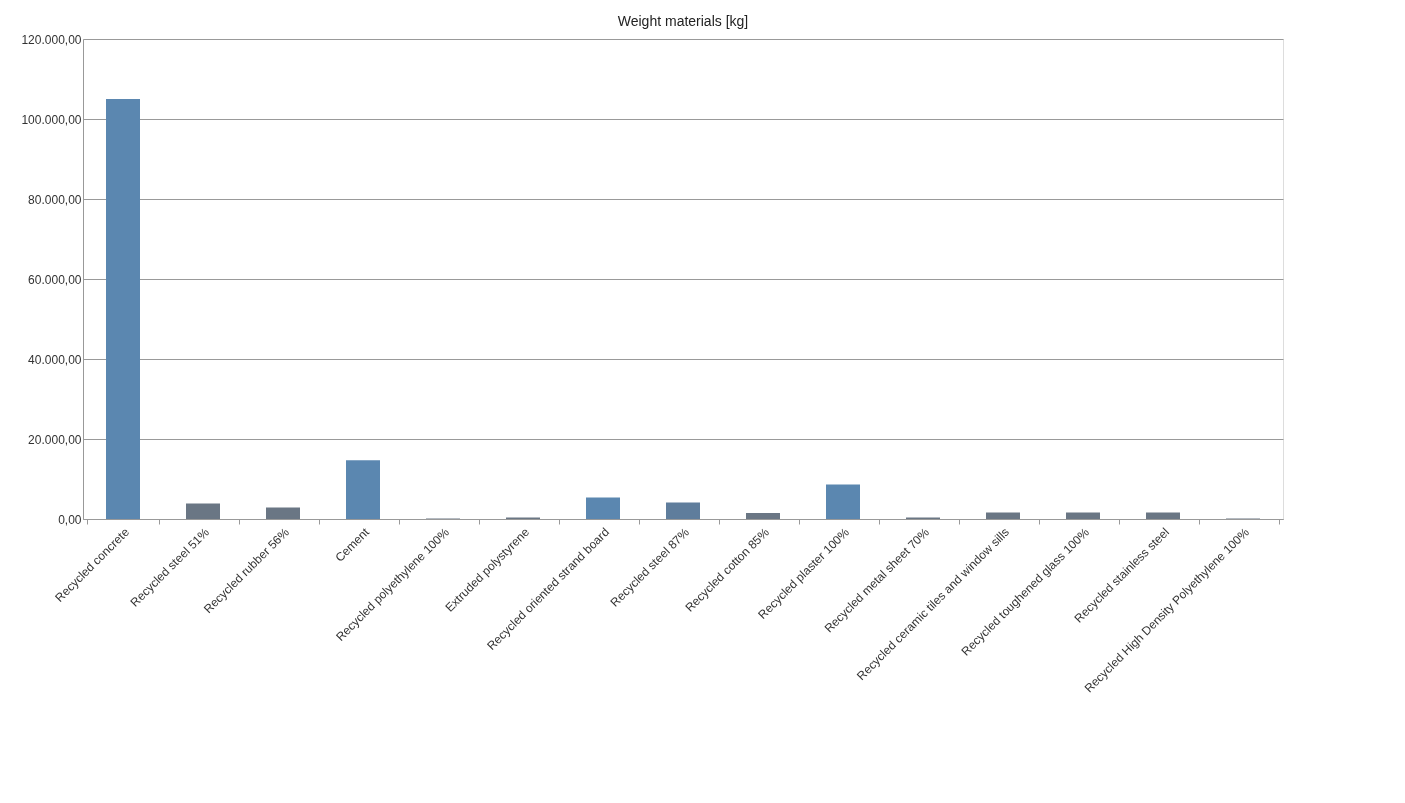 The image size is (1405, 803). Describe the element at coordinates (683, 21) in the screenshot. I see `chart-title: Weight materials [kg]` at that location.